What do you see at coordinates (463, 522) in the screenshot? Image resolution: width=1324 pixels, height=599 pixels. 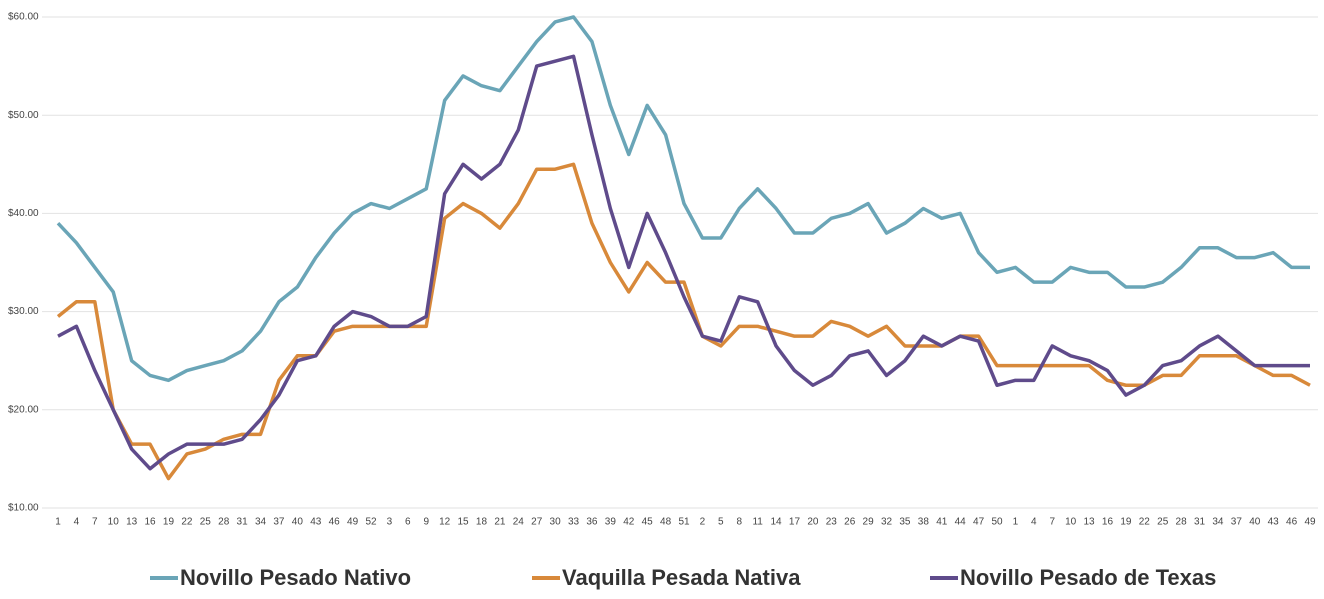 I see `x-tick-label: 15` at bounding box center [463, 522].